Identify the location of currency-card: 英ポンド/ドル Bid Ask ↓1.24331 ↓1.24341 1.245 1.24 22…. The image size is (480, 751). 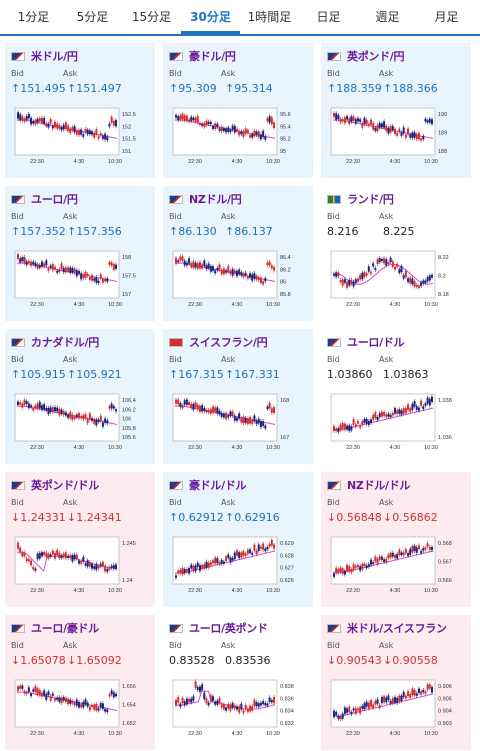
(80, 539).